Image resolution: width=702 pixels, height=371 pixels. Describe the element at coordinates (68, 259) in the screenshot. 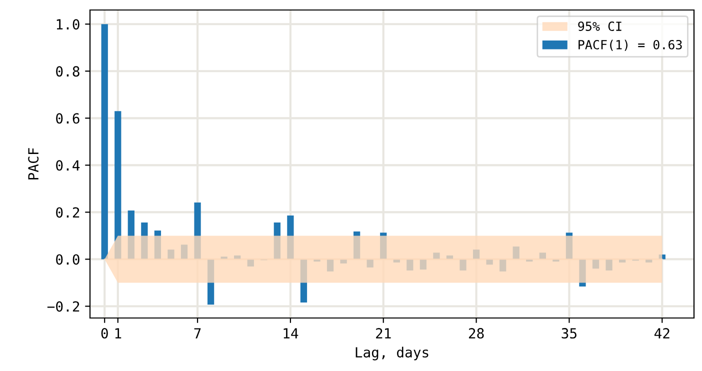

I see `y-tick-label: 0.0` at that location.